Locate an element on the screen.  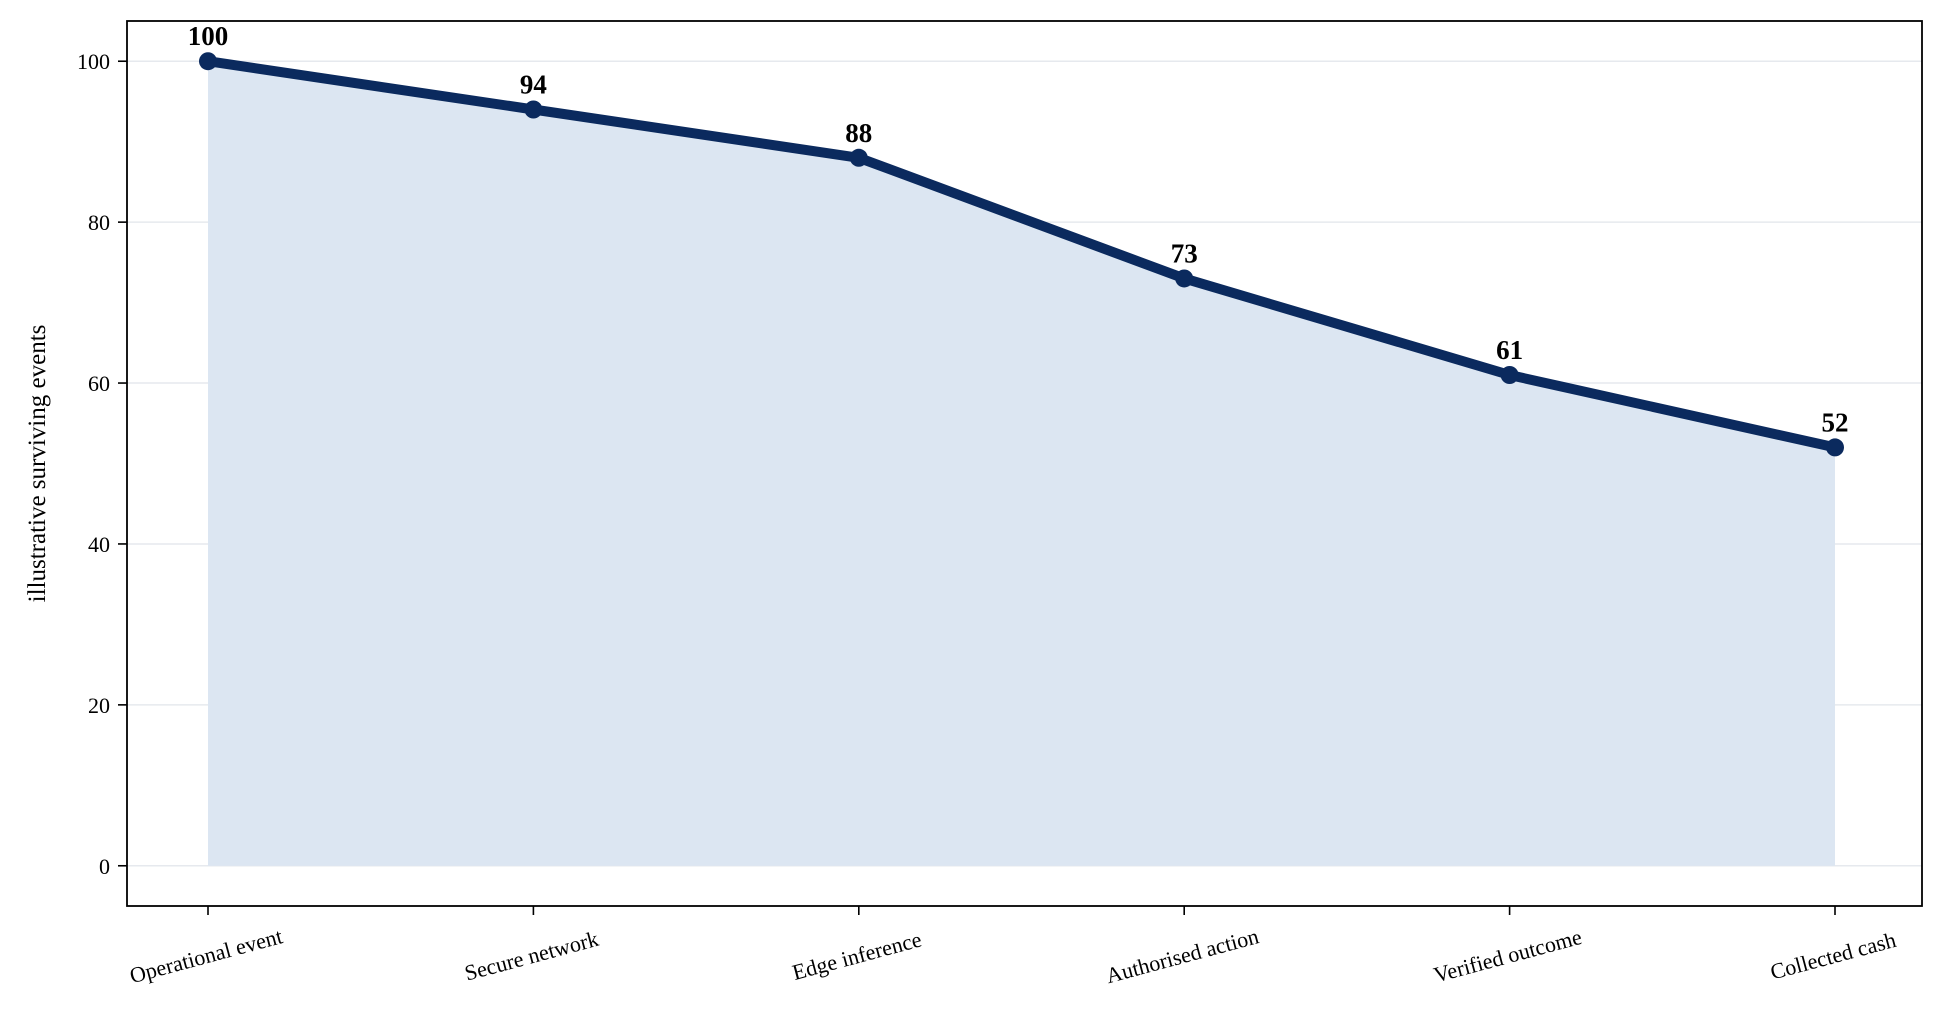
x-tick-label-3: Authorised action is located at coordinates (1182, 955).